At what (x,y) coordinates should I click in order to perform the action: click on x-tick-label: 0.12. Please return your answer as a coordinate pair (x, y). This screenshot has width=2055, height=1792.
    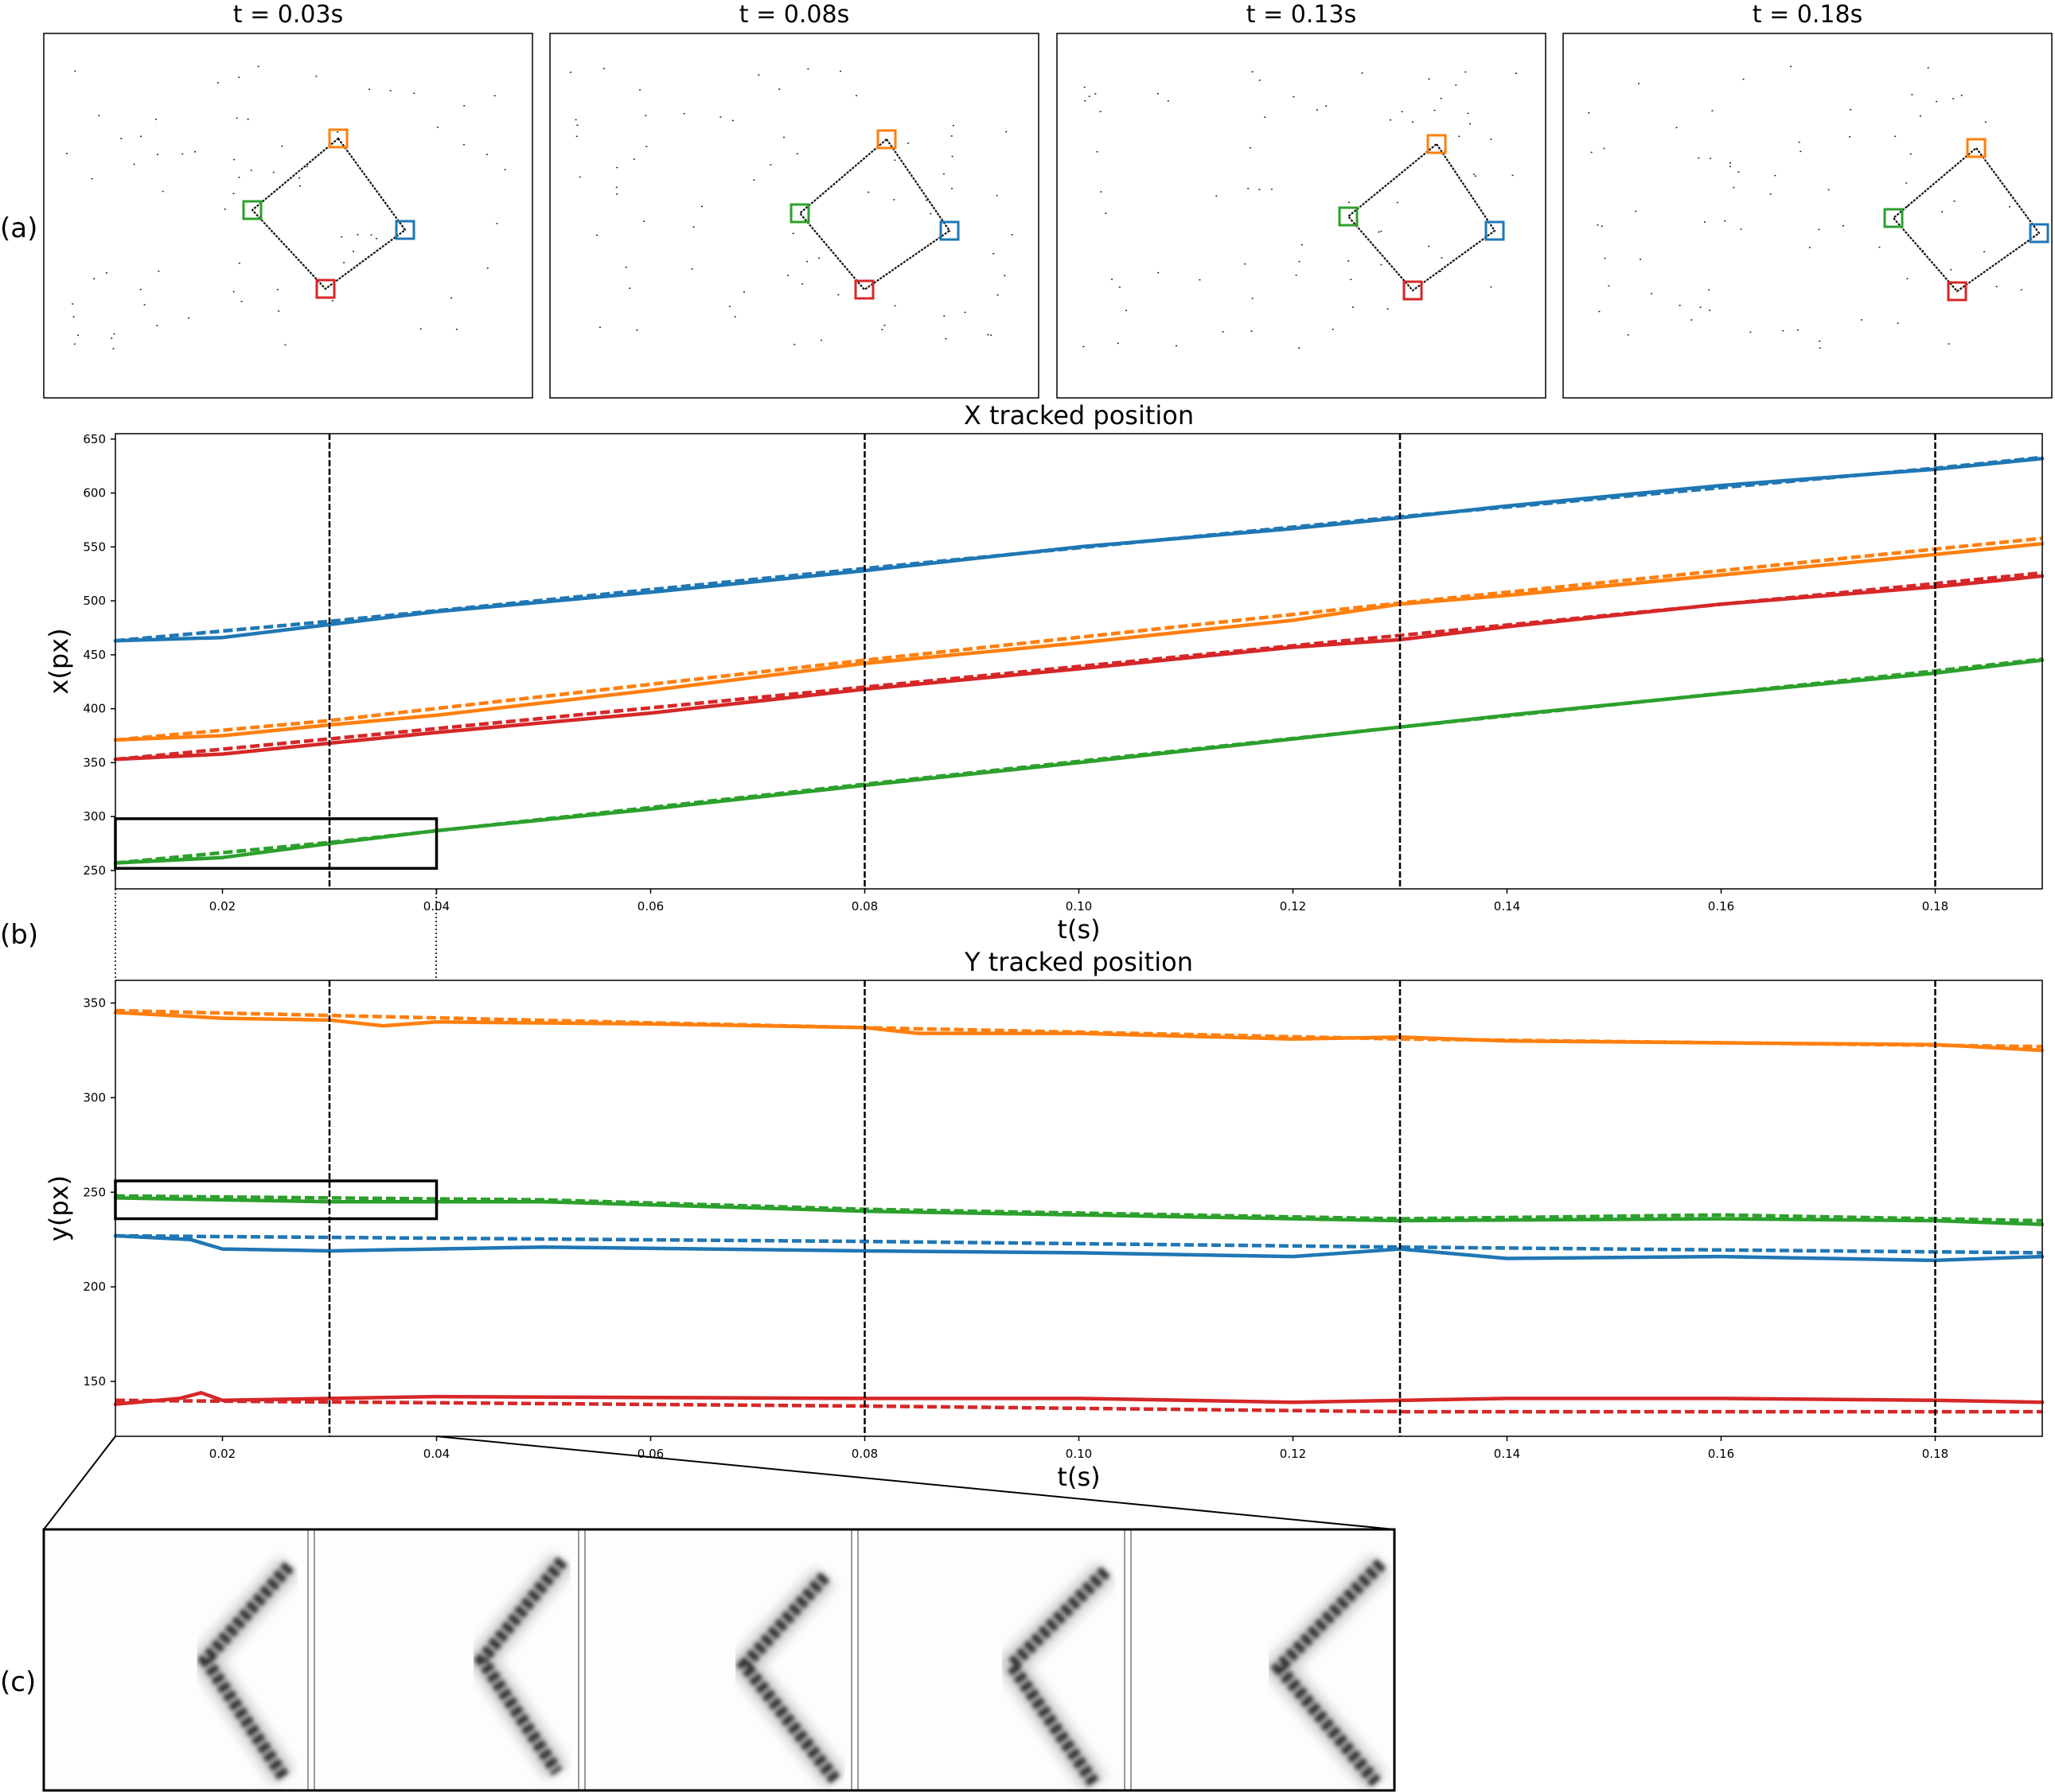
    Looking at the image, I should click on (1293, 906).